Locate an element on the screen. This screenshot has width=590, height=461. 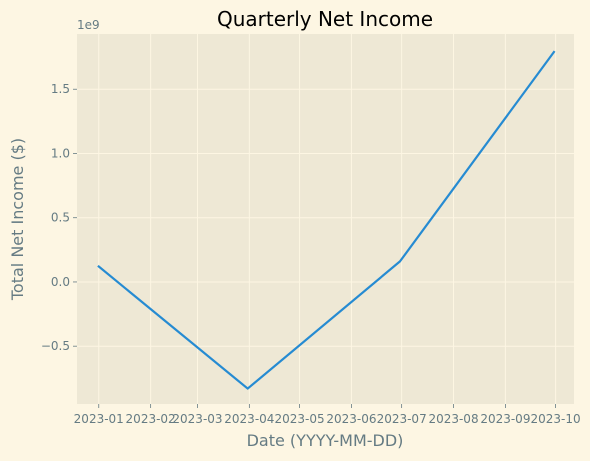
y-axis-ticks: −0.5 0.0 0.5 1.0 1.5 is located at coordinates (59, 217).